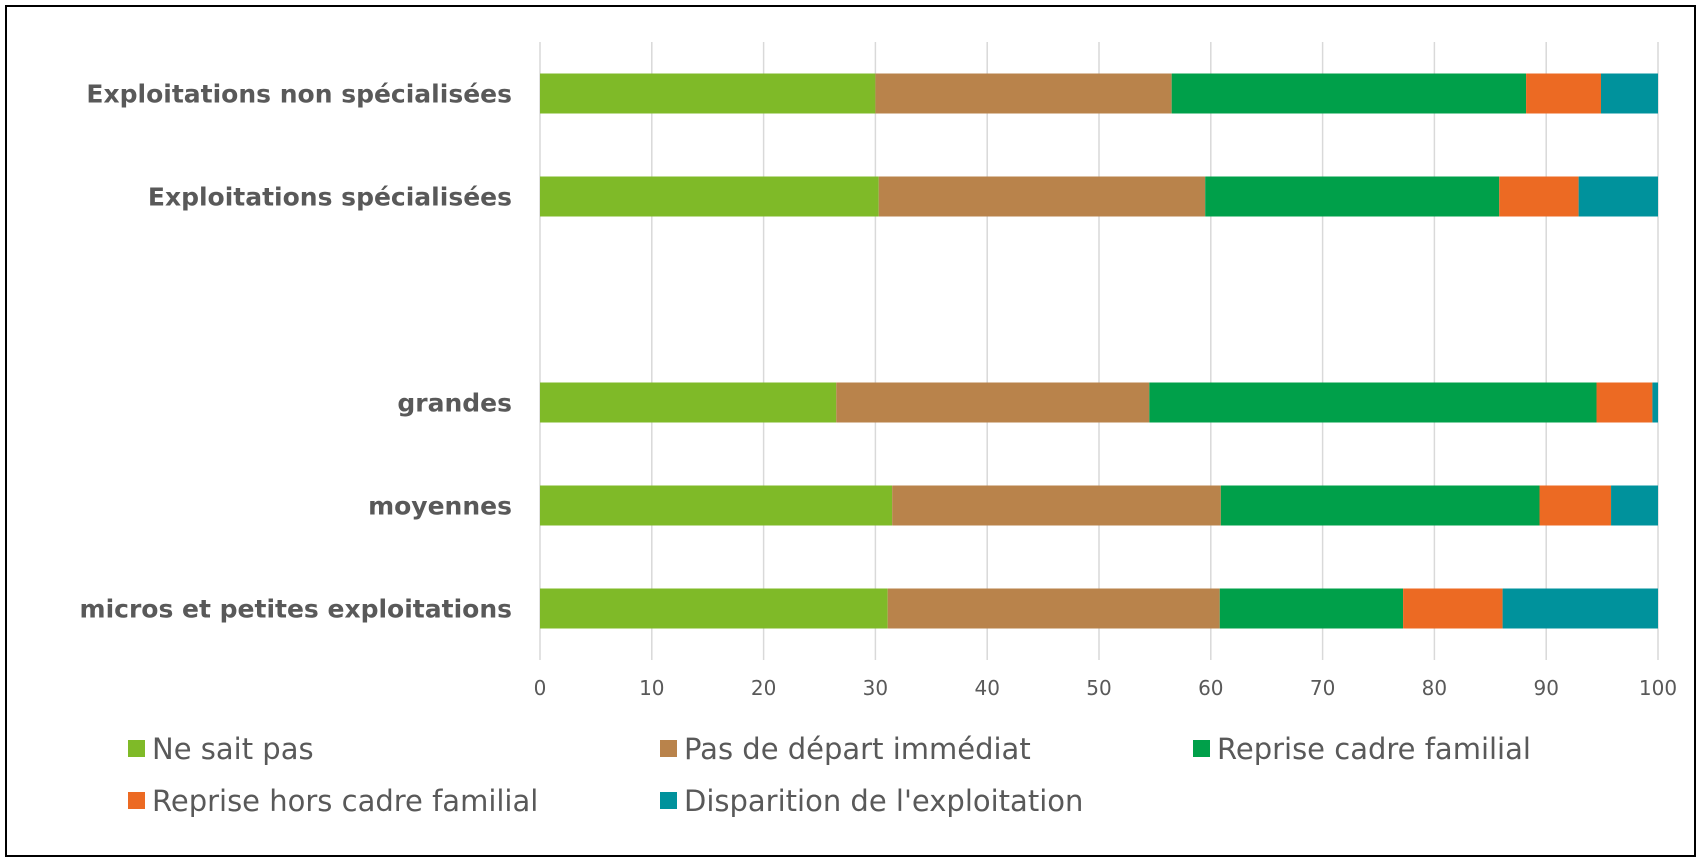  Describe the element at coordinates (1434, 688) in the screenshot. I see `x-tick-label: 80` at that location.